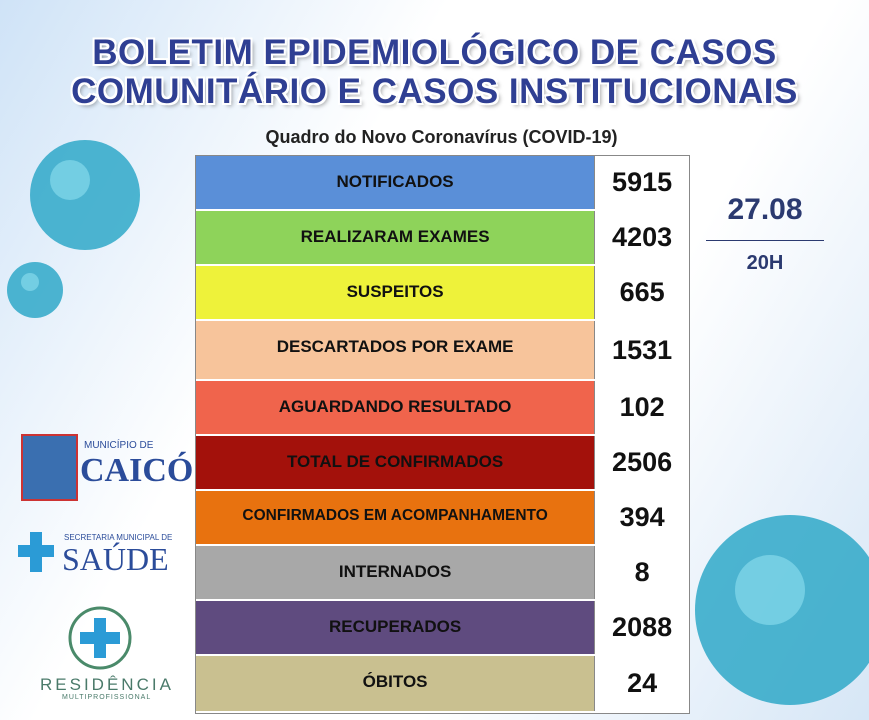 This screenshot has height=720, width=869. I want to click on row-value: 102, so click(641, 407).